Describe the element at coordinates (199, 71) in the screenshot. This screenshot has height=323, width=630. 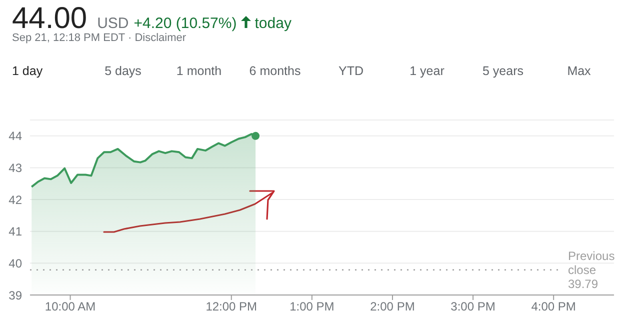
I see `text: 1 month` at that location.